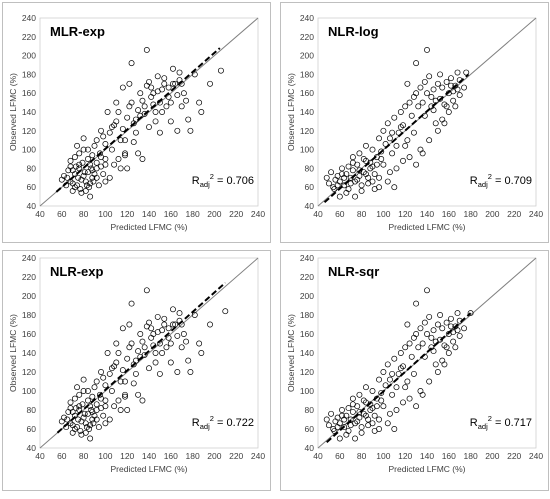 This screenshot has width=550, height=499. I want to click on x-tick-label: 80, so click(84, 214).